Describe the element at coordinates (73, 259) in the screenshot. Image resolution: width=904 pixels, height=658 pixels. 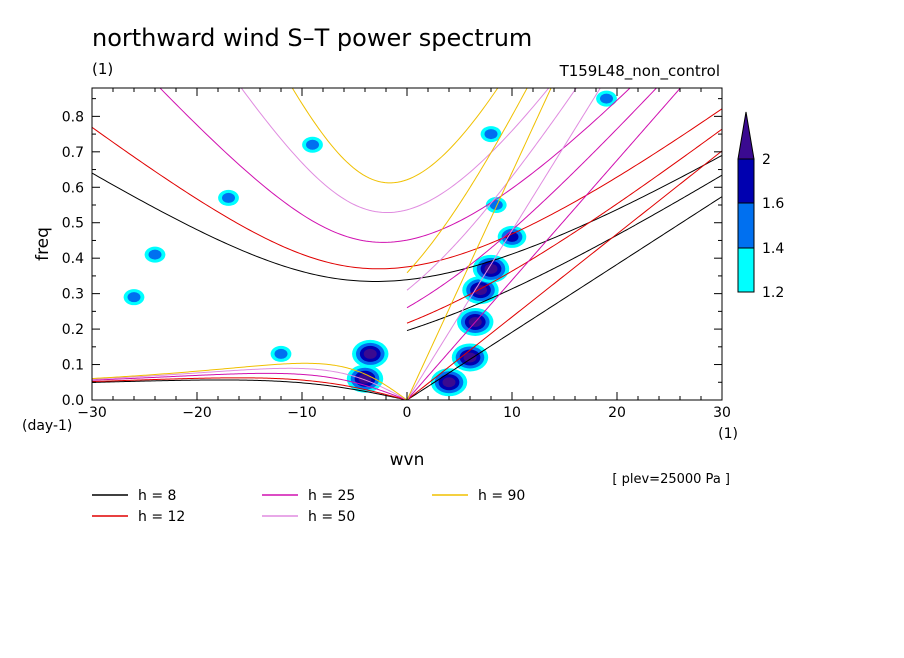
I see `y-tick-label: 0.4` at that location.